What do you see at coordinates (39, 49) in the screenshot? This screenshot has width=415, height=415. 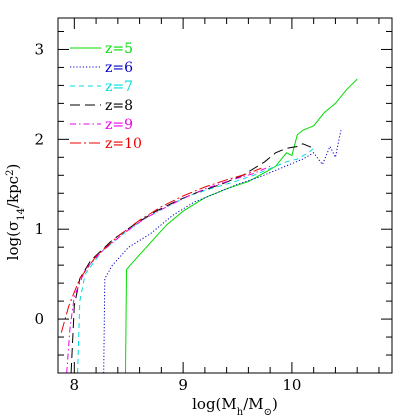 I see `y-tick-label: 3` at bounding box center [39, 49].